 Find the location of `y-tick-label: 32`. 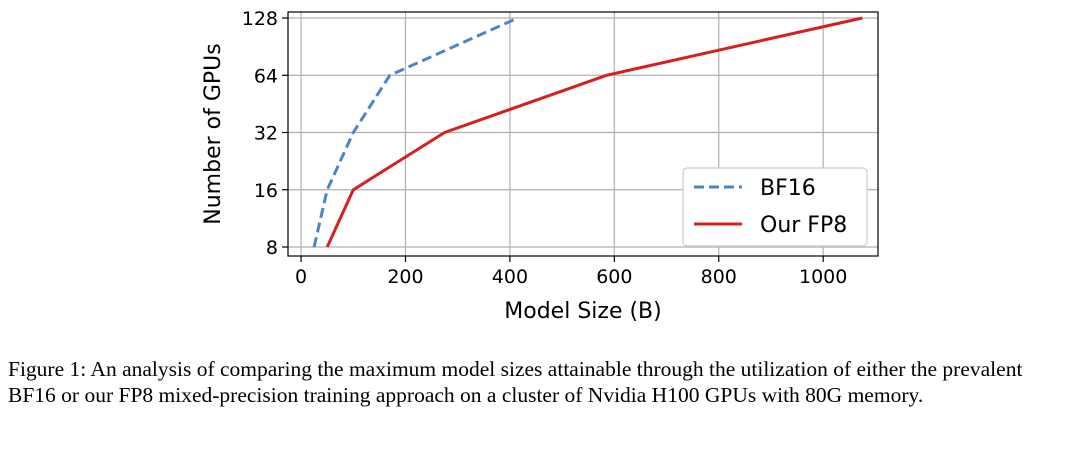

y-tick-label: 32 is located at coordinates (266, 134).